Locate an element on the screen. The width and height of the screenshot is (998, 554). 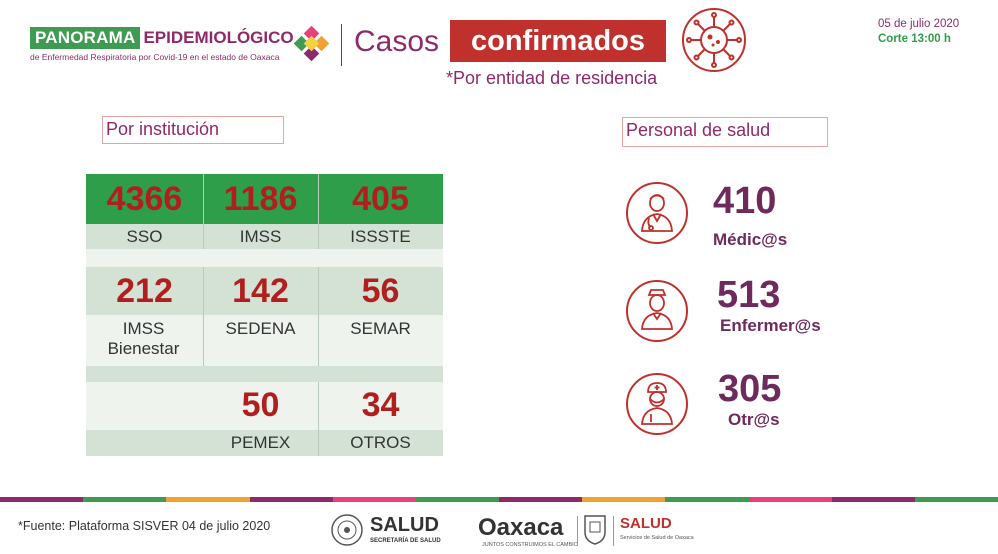
title-casos: Casos is located at coordinates (397, 41).